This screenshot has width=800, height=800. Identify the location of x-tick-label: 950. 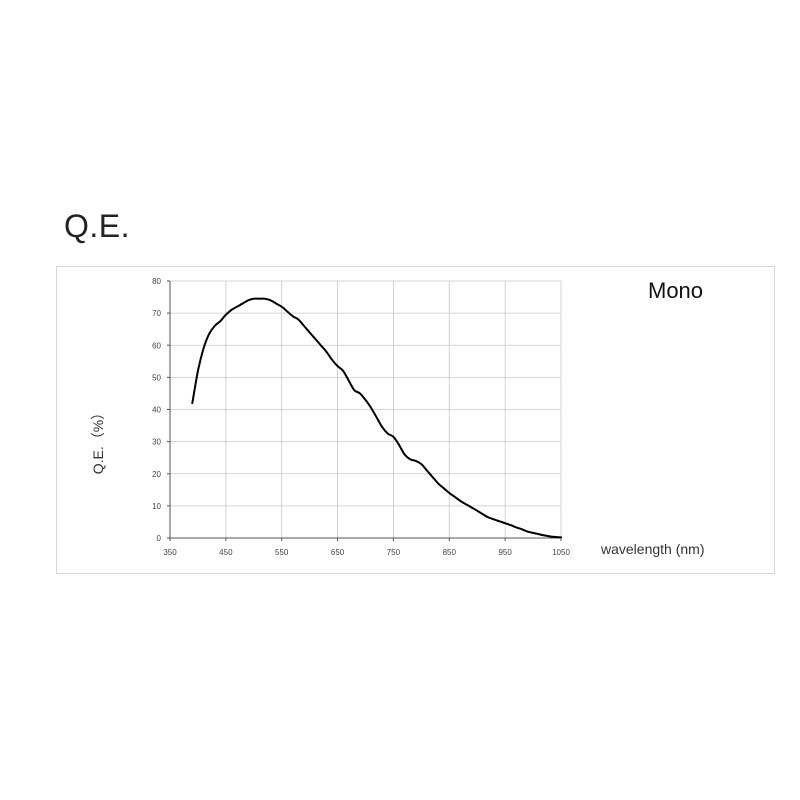
(505, 552).